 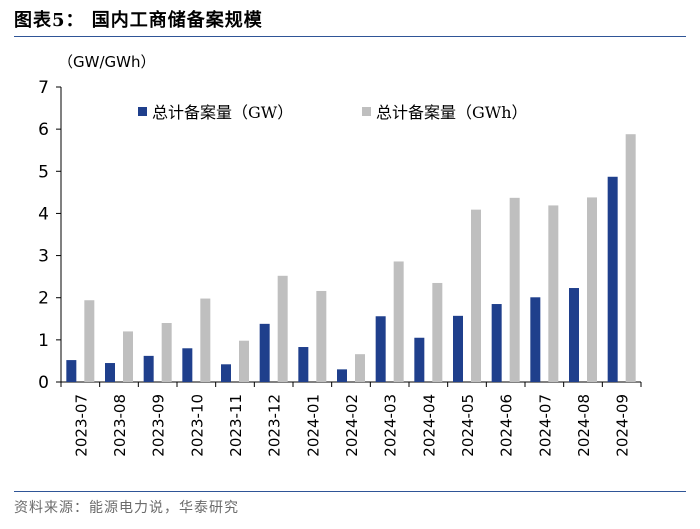 I want to click on y-tick-label: 4, so click(x=43, y=214).